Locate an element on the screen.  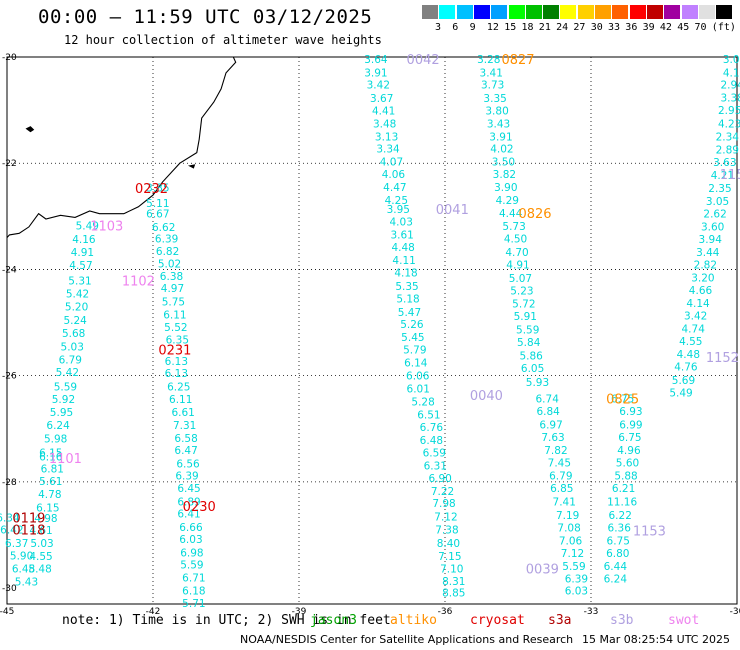
wave-height-value: 6.82 is located at coordinates (167, 252).